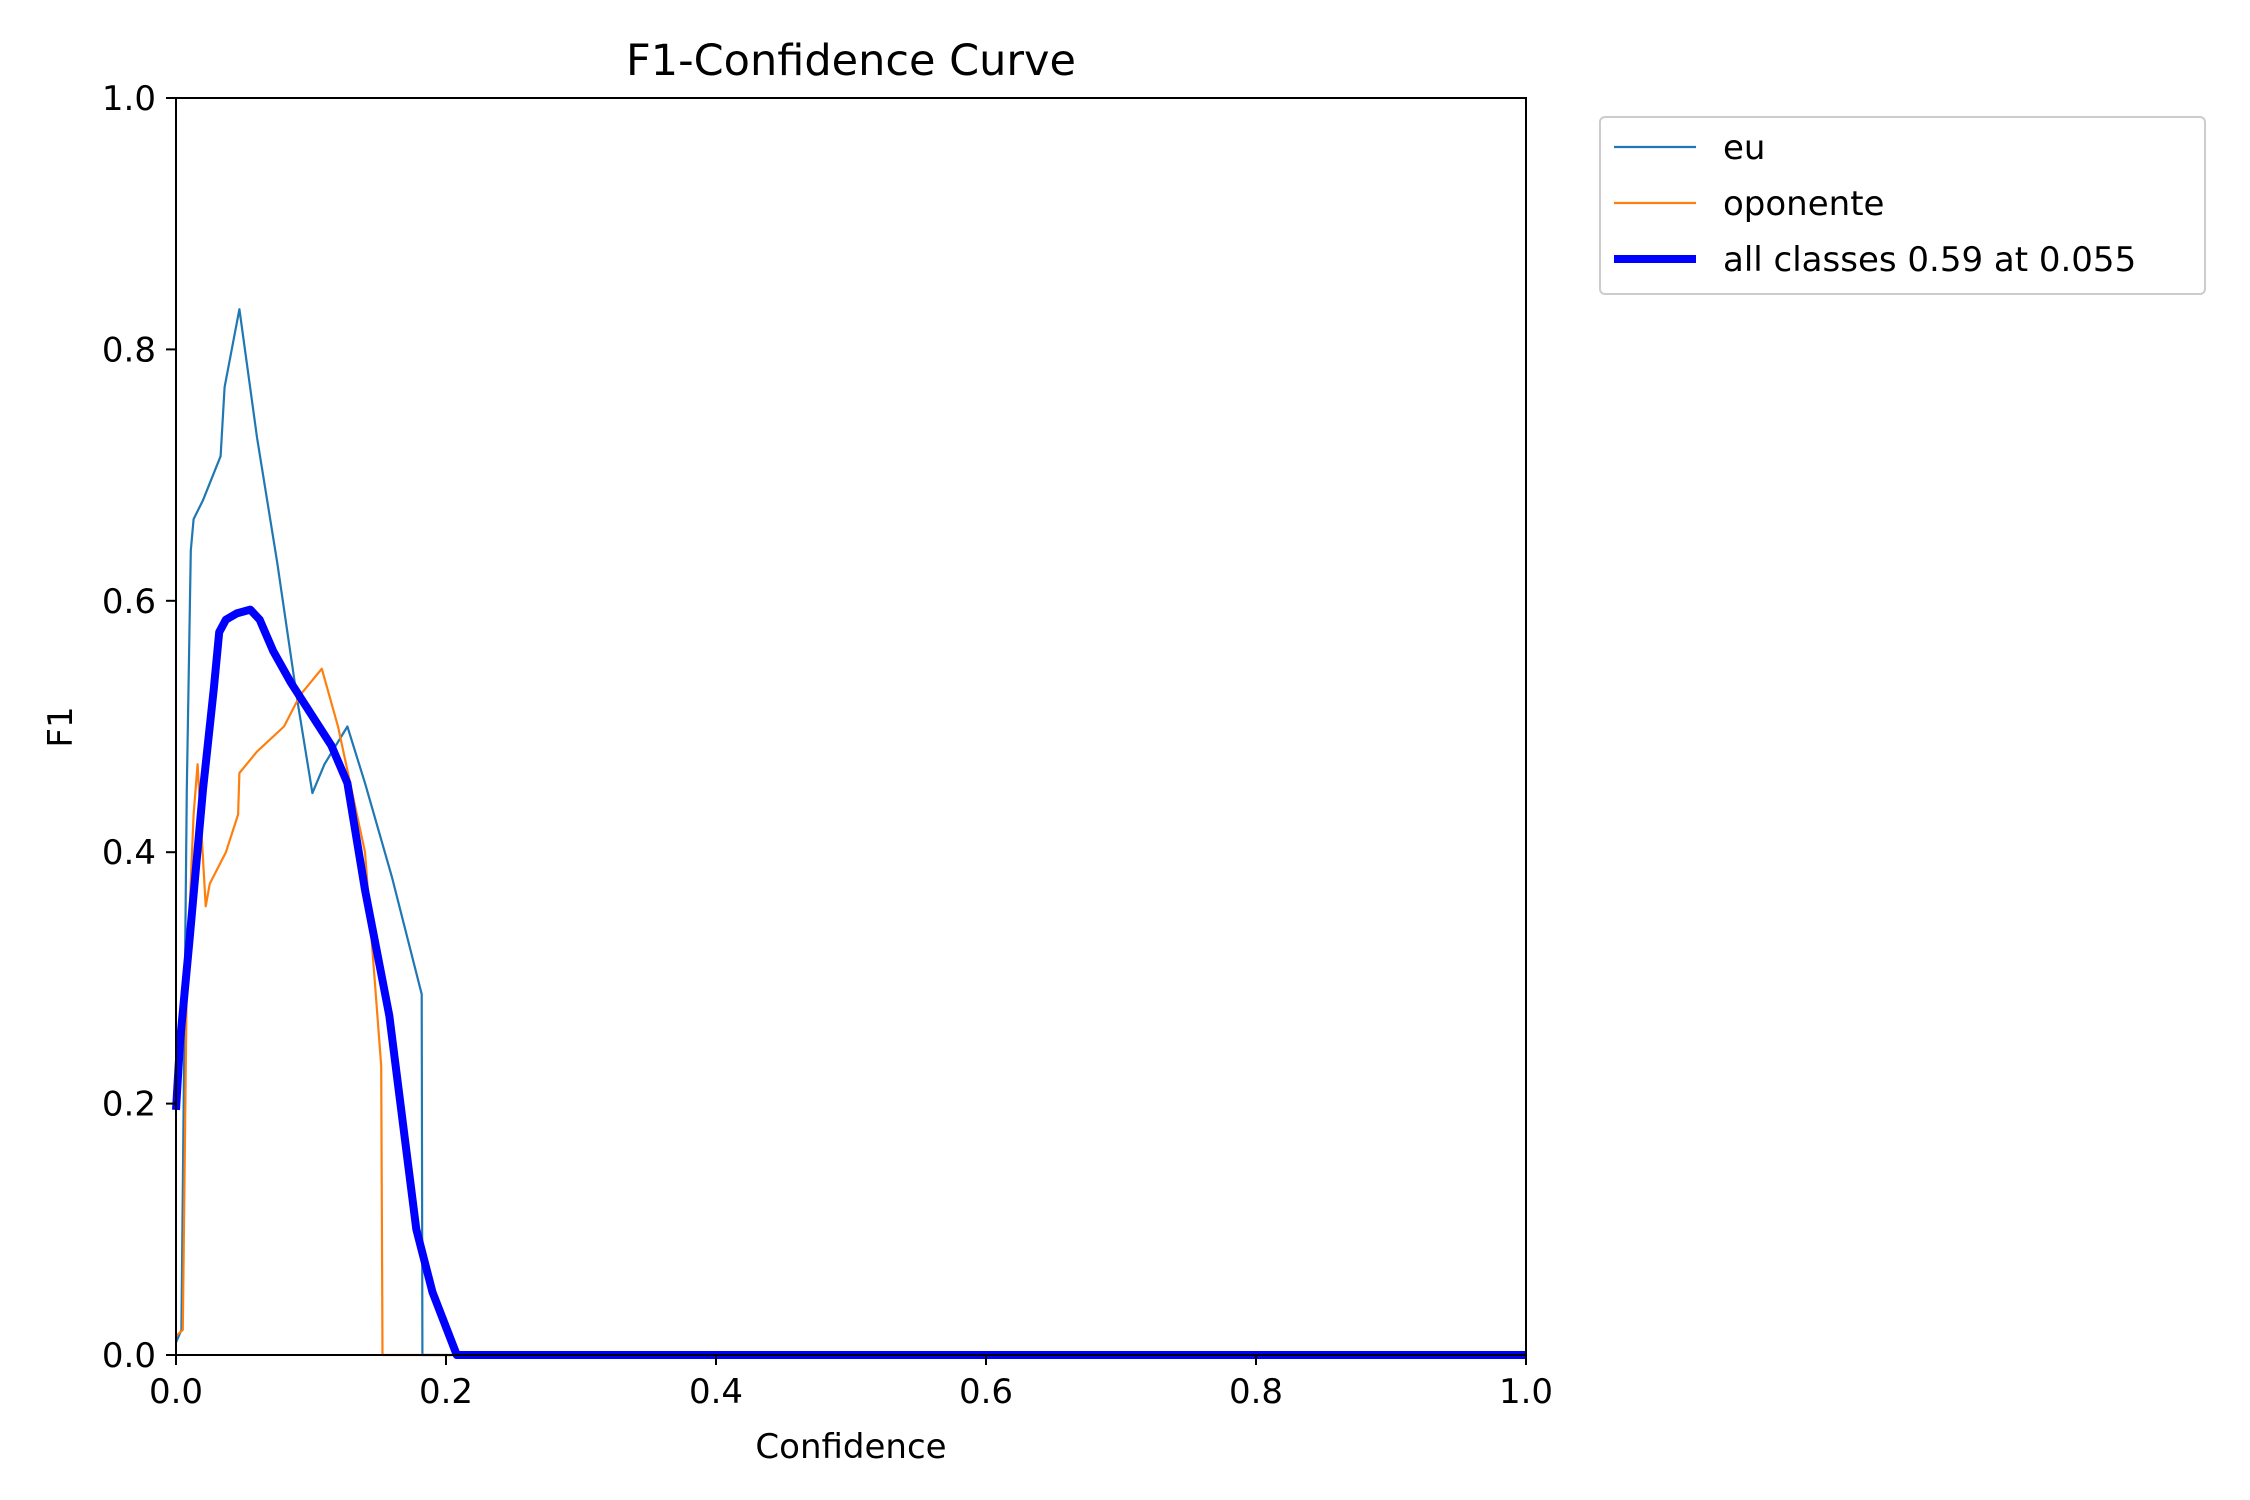 This screenshot has width=2250, height=1500. What do you see at coordinates (1803, 204) in the screenshot?
I see `legend-label-1: oponente` at bounding box center [1803, 204].